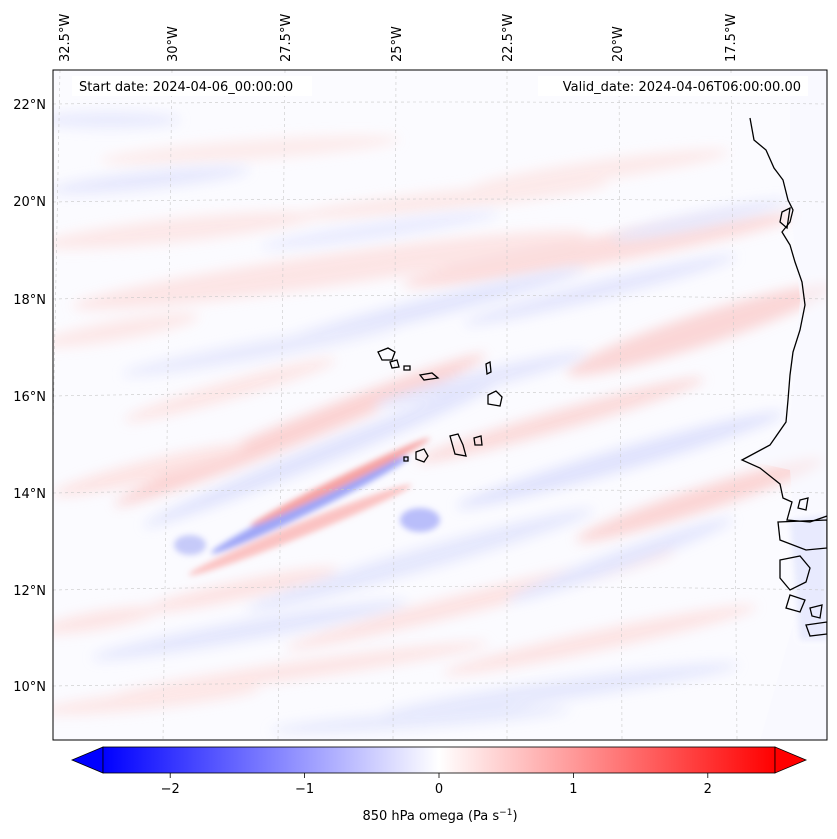  I want to click on lon-label-22-5w: 22.5°W, so click(508, 38).